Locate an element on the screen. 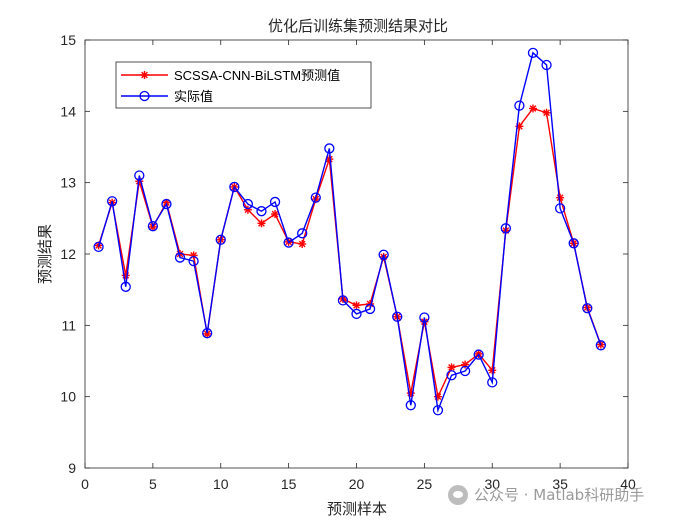 The height and width of the screenshot is (525, 694). x-tick-label: 15 is located at coordinates (289, 484).